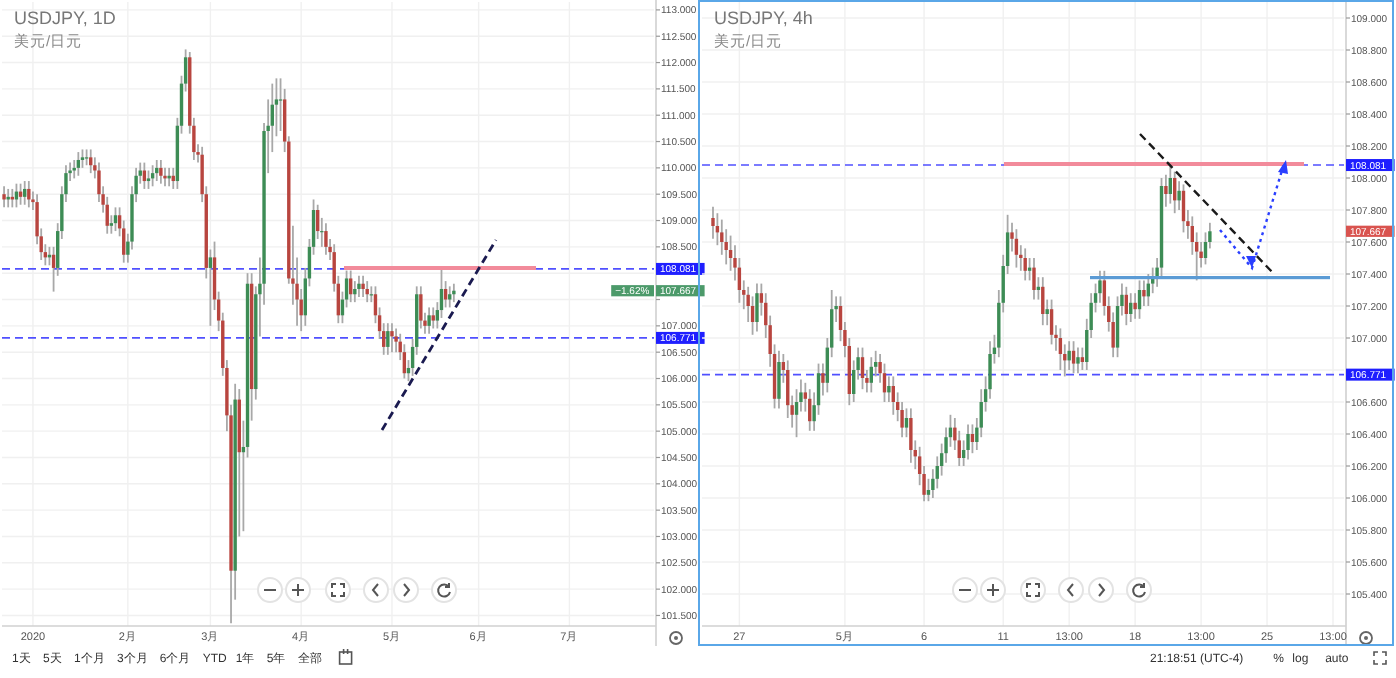 This screenshot has height=678, width=1396. I want to click on chart-title: USDJPY, 1D, so click(65, 18).